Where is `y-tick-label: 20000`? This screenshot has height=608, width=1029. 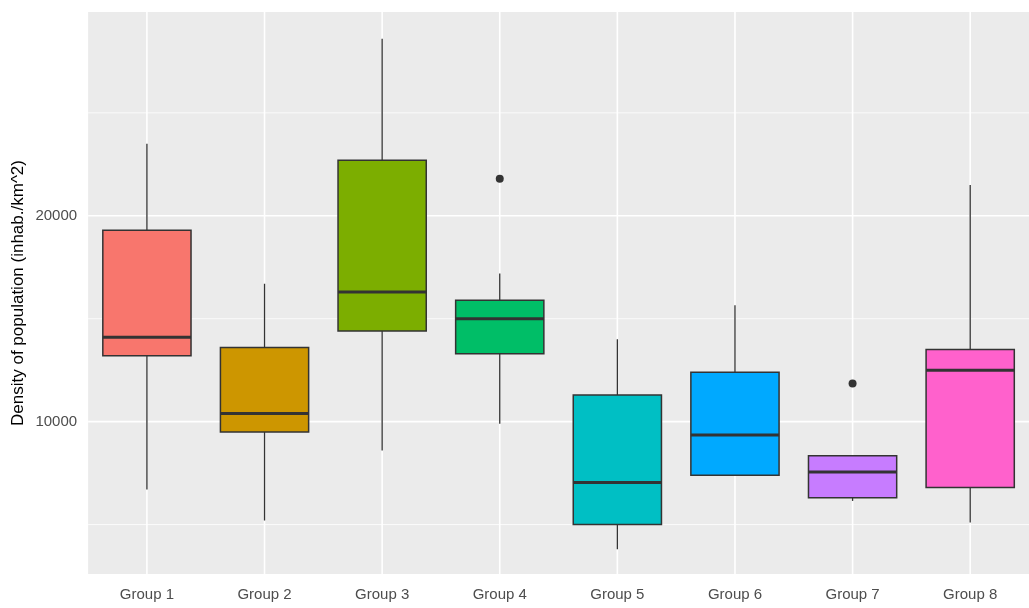
y-tick-label: 20000 is located at coordinates (56, 214).